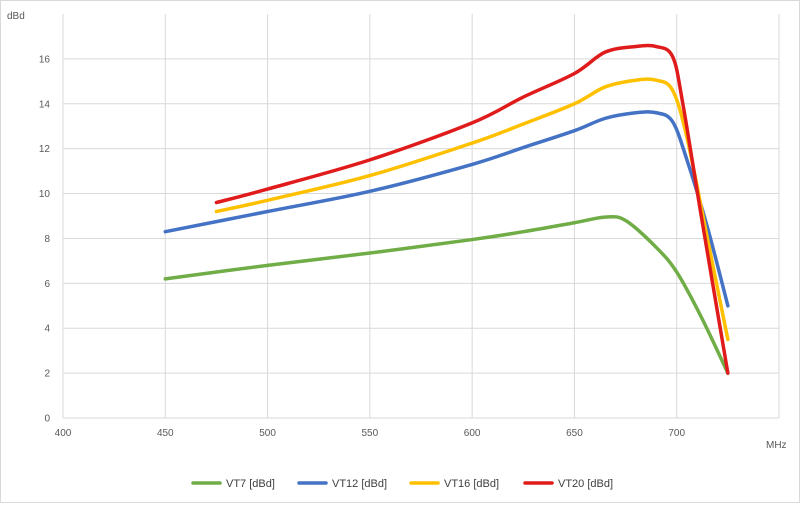 Image resolution: width=800 pixels, height=509 pixels. Describe the element at coordinates (472, 433) in the screenshot. I see `x-tick-label: 600` at that location.